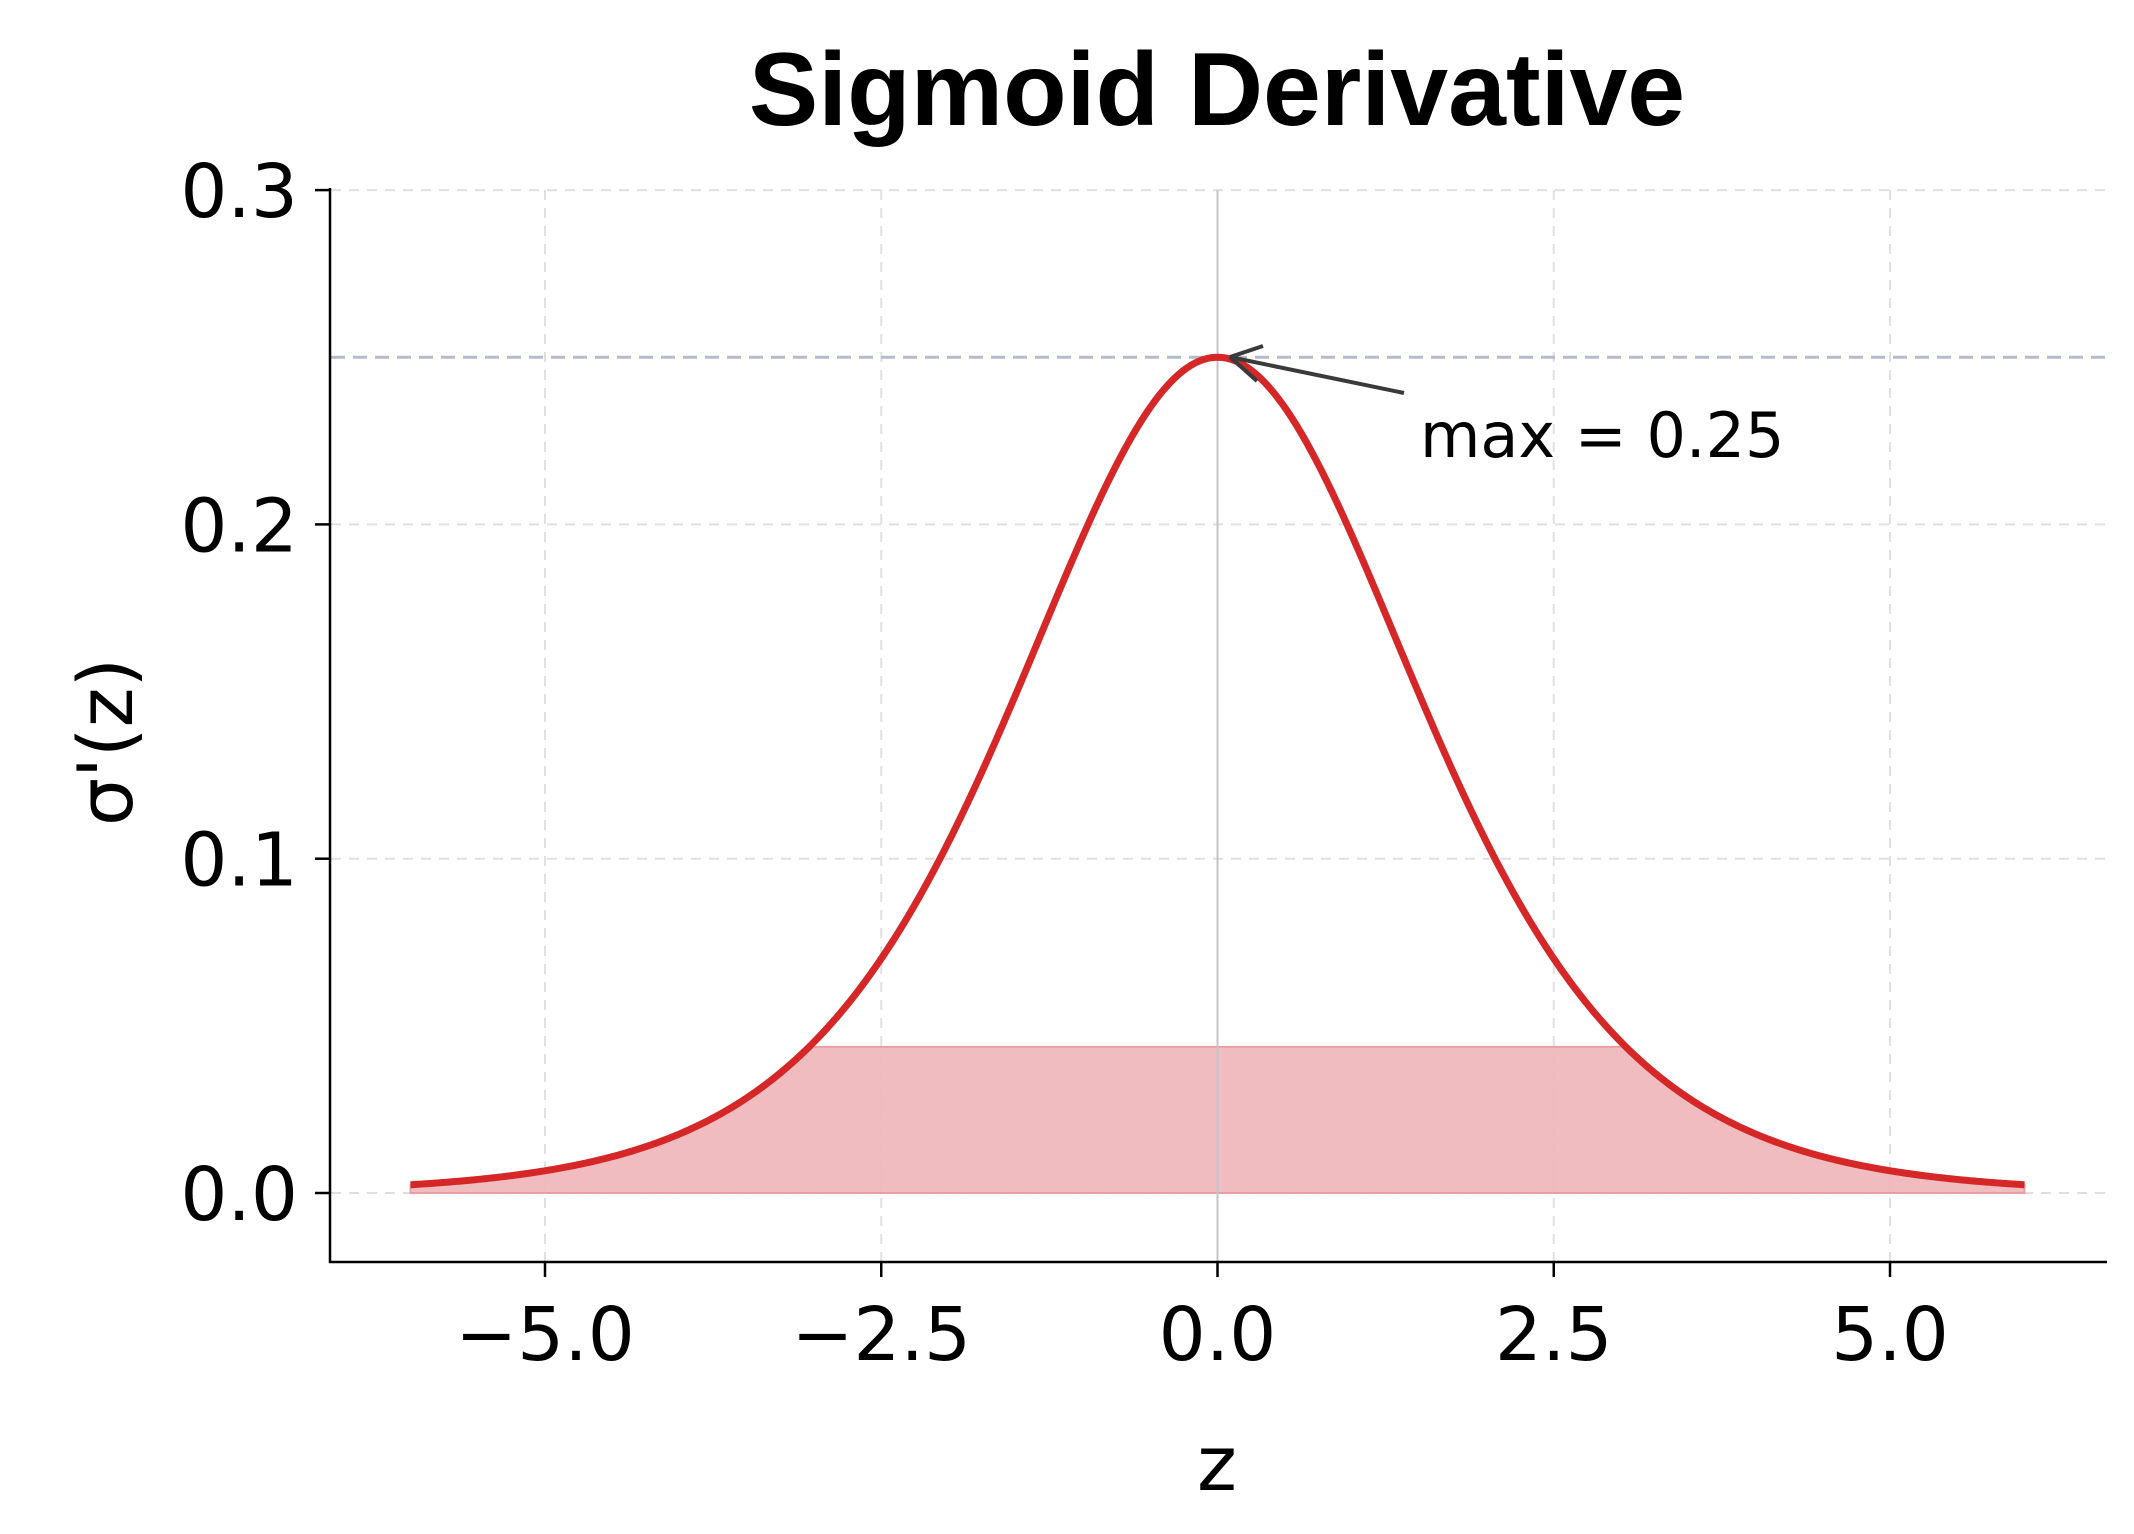 The image size is (2134, 1534). I want to click on chart-title: Sigmoid Derivative, so click(1217, 90).